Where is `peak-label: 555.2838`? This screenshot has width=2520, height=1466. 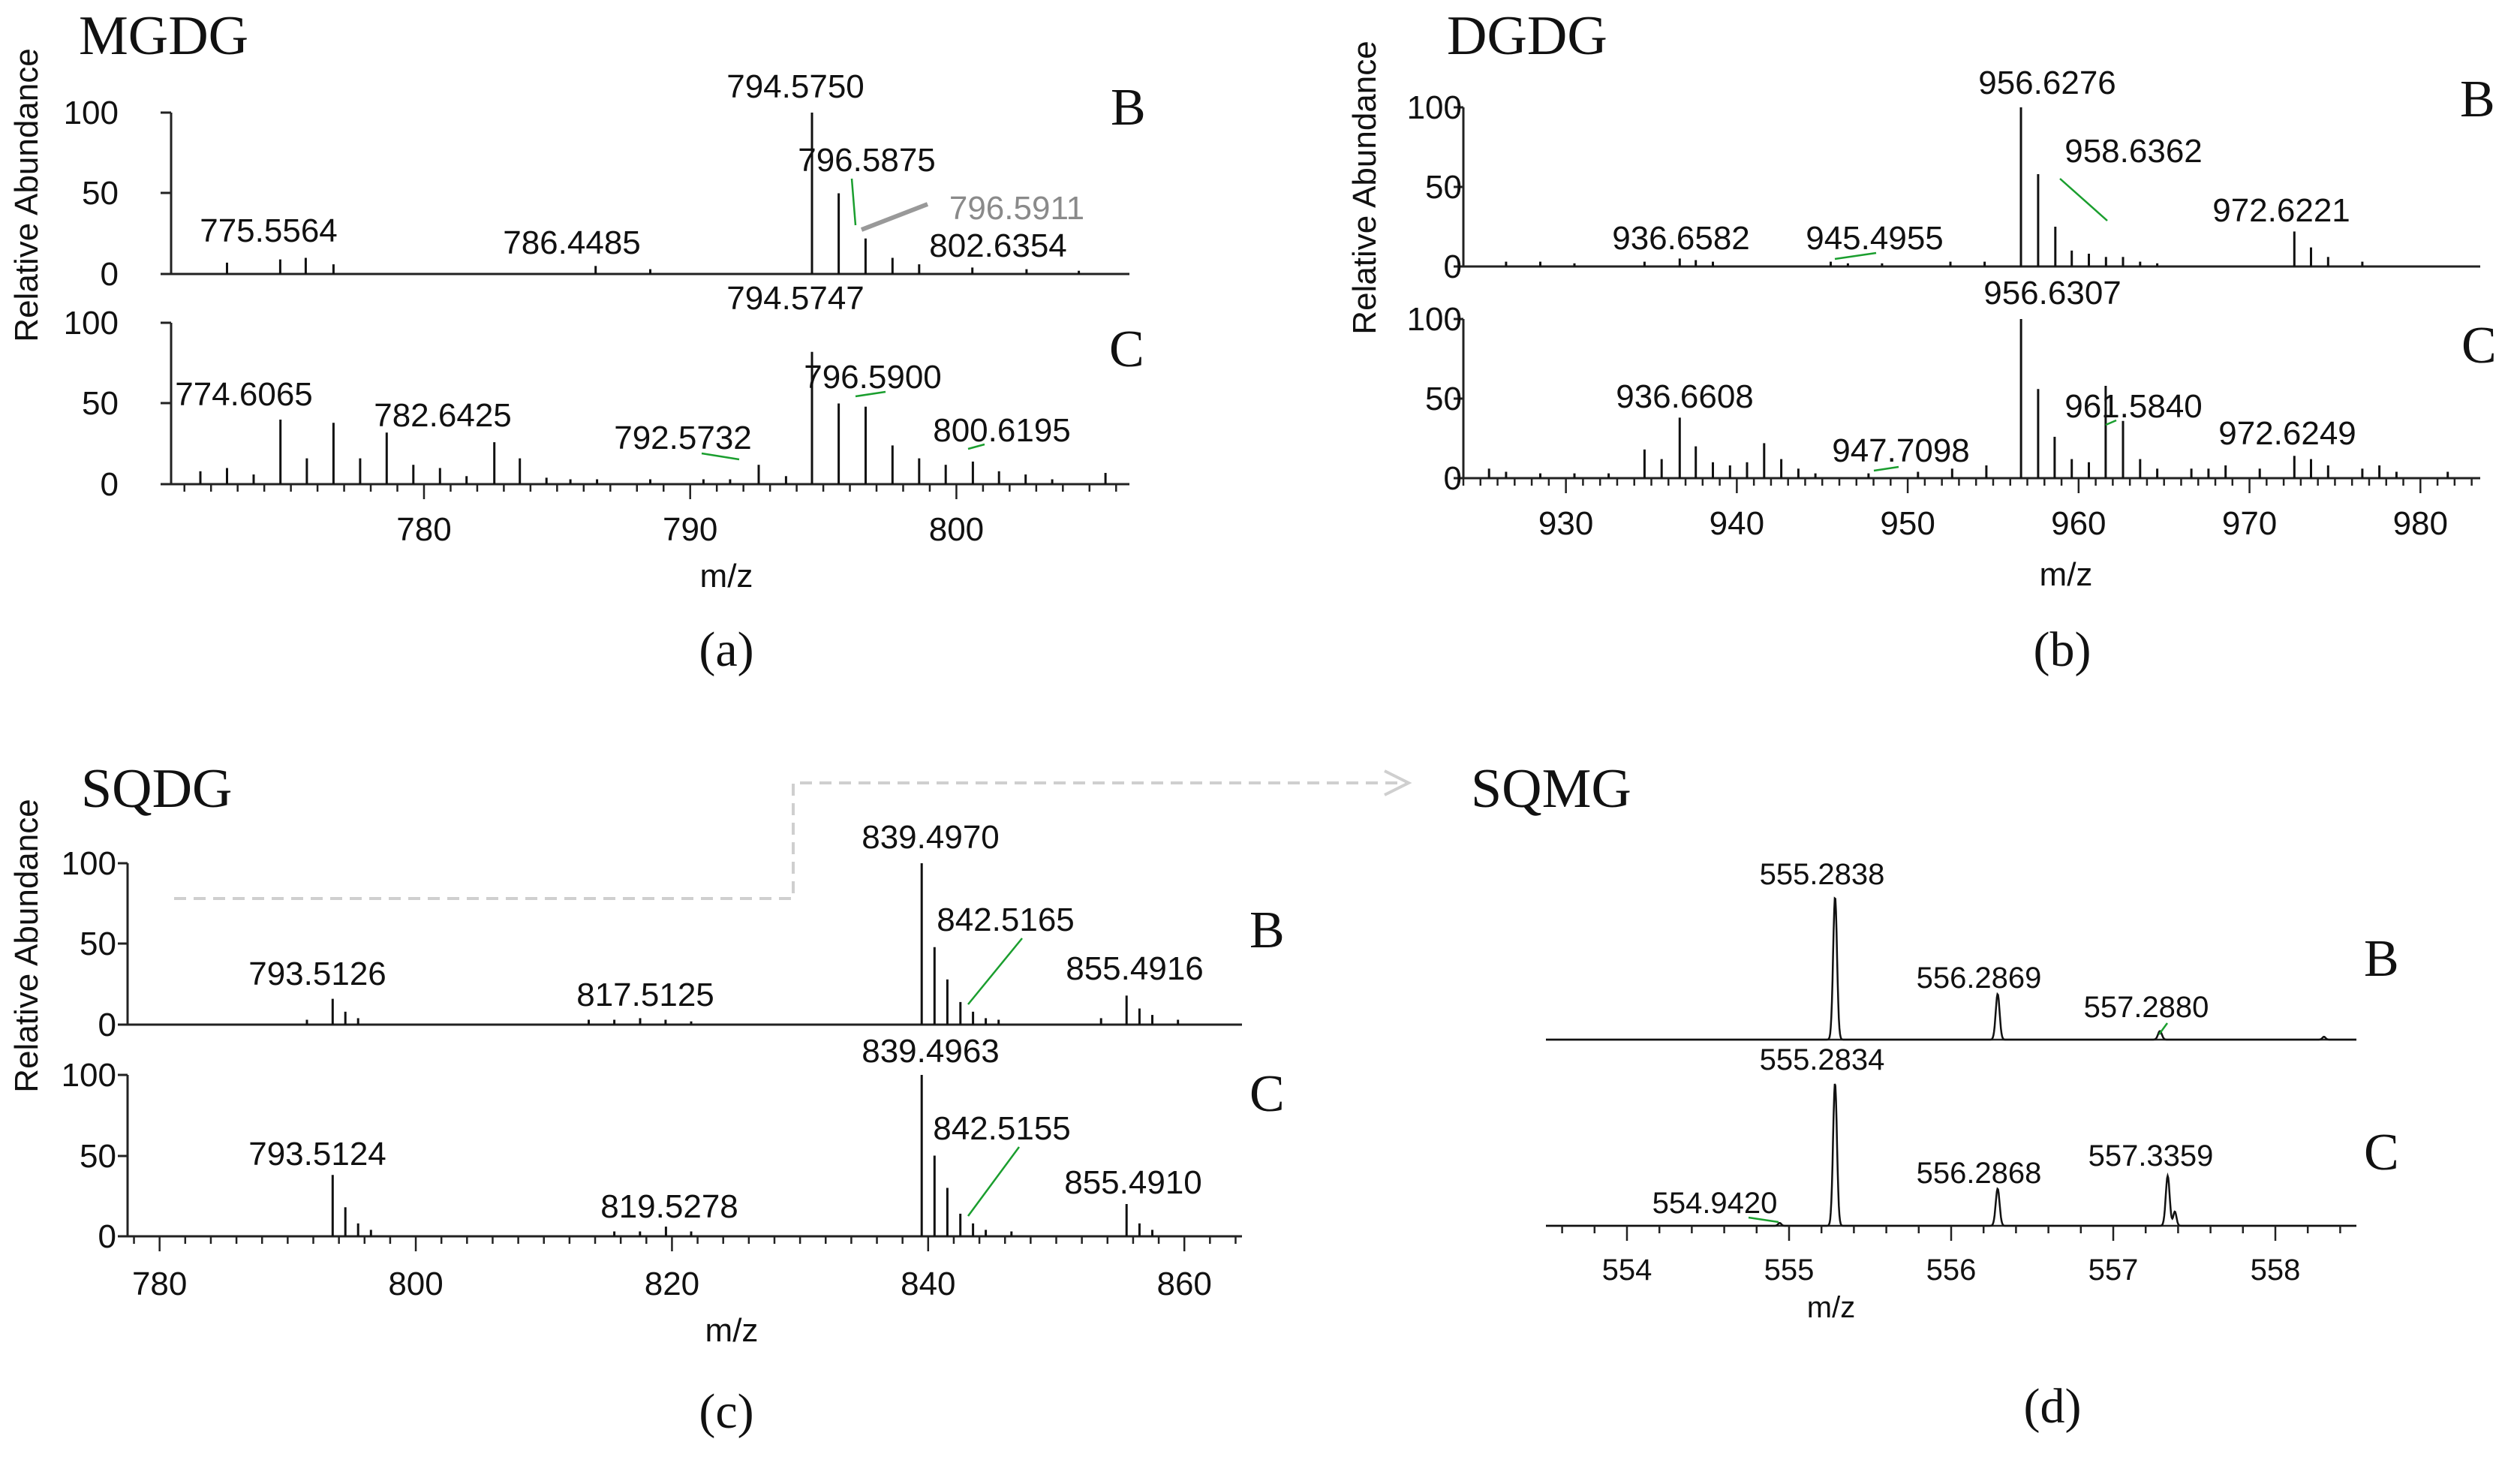
peak-label: 555.2838 is located at coordinates (1822, 874).